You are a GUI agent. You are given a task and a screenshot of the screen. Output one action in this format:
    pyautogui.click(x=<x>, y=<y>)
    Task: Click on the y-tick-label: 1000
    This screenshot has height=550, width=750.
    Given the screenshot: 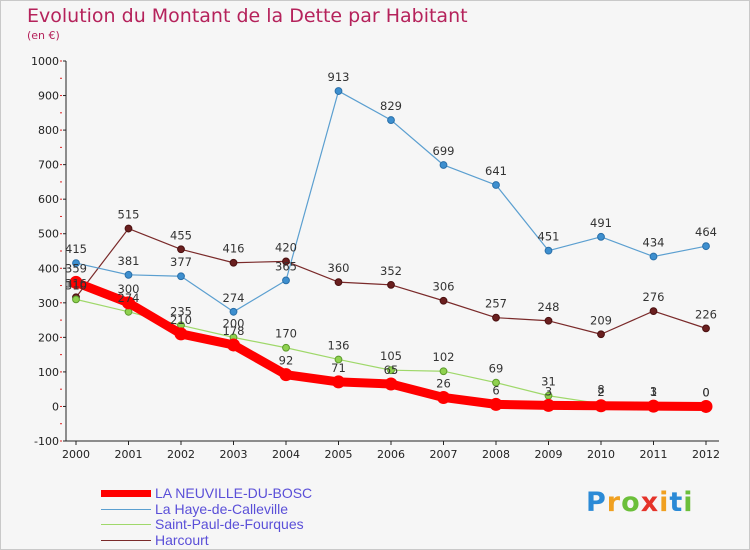 What is the action you would take?
    pyautogui.click(x=45, y=61)
    